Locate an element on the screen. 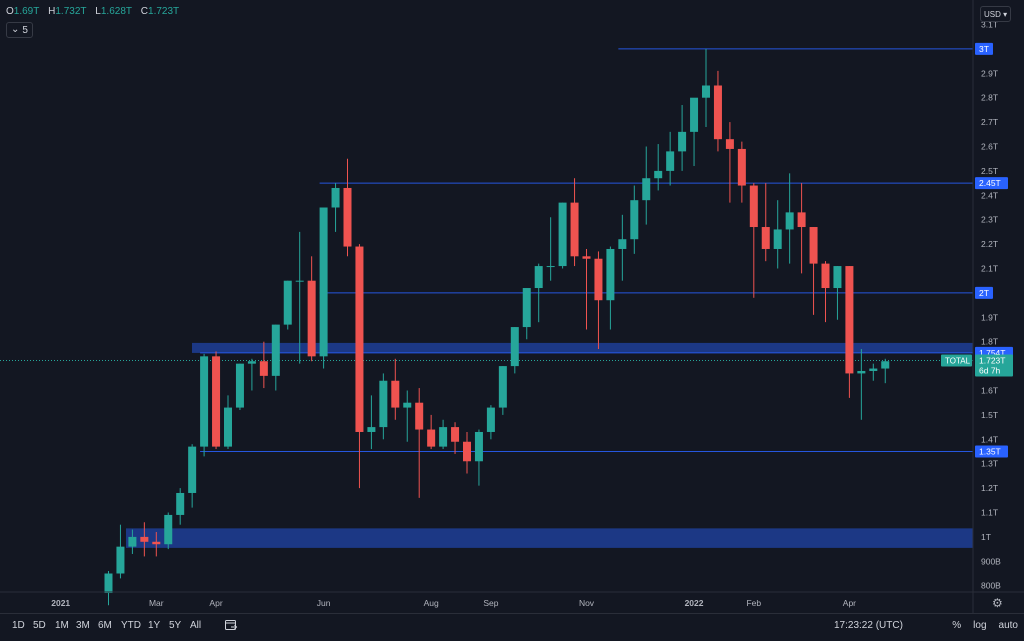  price-tick-label: 2.8T is located at coordinates (989, 98).